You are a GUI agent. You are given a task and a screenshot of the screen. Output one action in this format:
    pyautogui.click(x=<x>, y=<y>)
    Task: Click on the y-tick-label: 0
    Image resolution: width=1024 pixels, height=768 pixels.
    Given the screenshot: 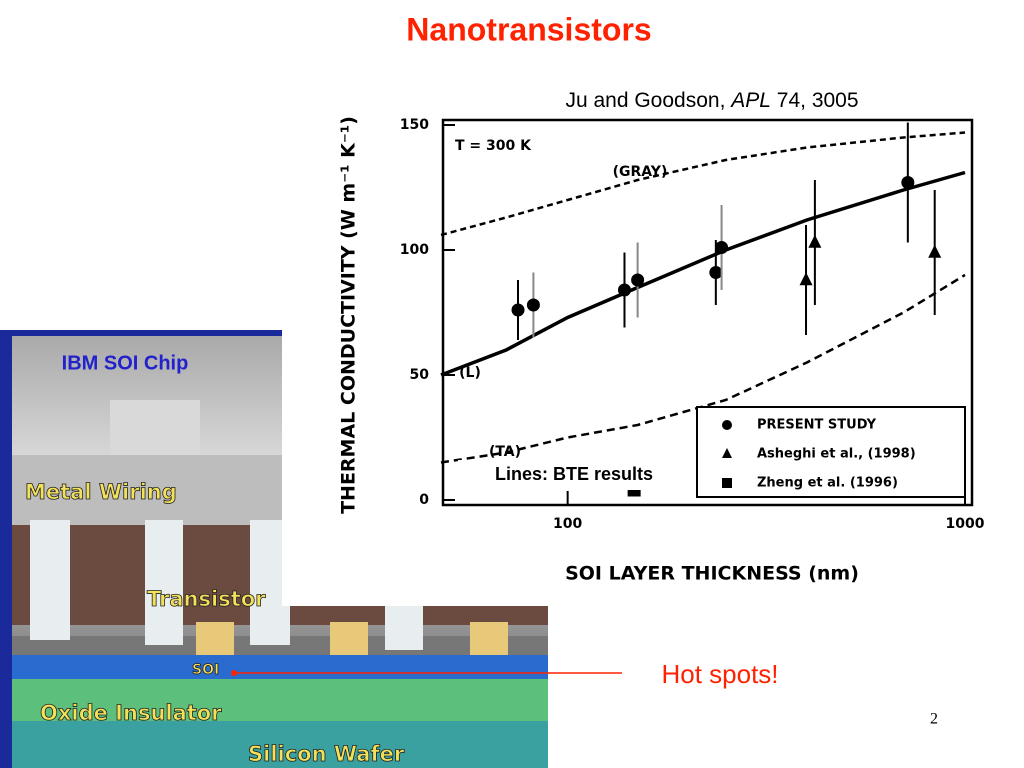 What is the action you would take?
    pyautogui.click(x=424, y=500)
    